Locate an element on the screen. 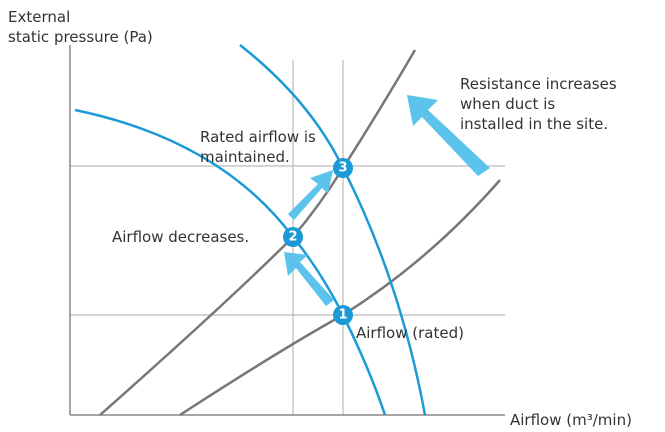 This screenshot has height=432, width=665. annotation: Airflow decreases. is located at coordinates (180, 237).